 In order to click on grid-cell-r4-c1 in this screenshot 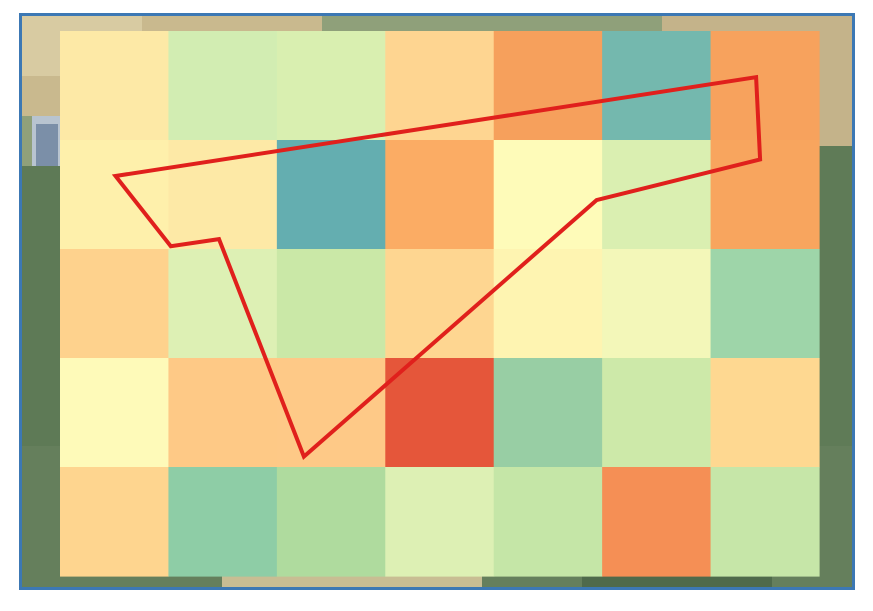, I will do `click(223, 522)`.